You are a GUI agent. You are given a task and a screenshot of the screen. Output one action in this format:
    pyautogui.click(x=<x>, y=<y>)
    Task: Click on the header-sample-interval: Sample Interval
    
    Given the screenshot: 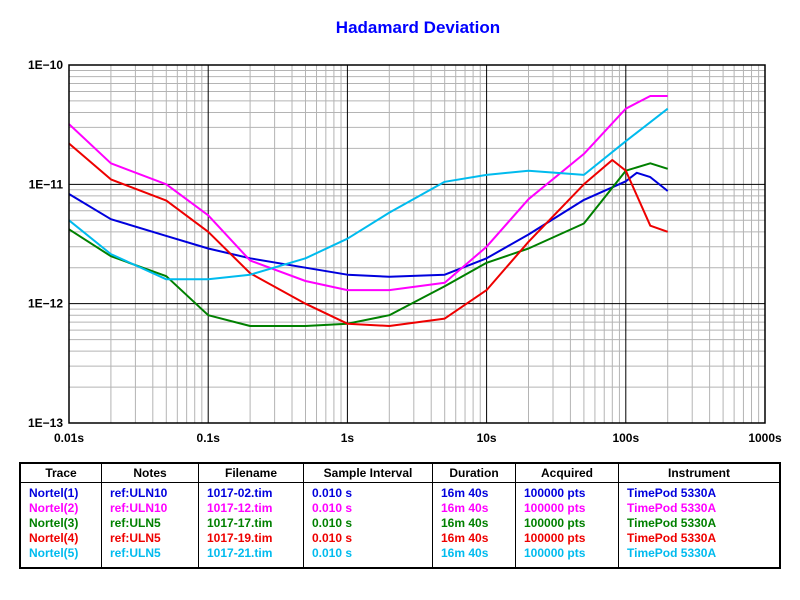 What is the action you would take?
    pyautogui.click(x=368, y=473)
    